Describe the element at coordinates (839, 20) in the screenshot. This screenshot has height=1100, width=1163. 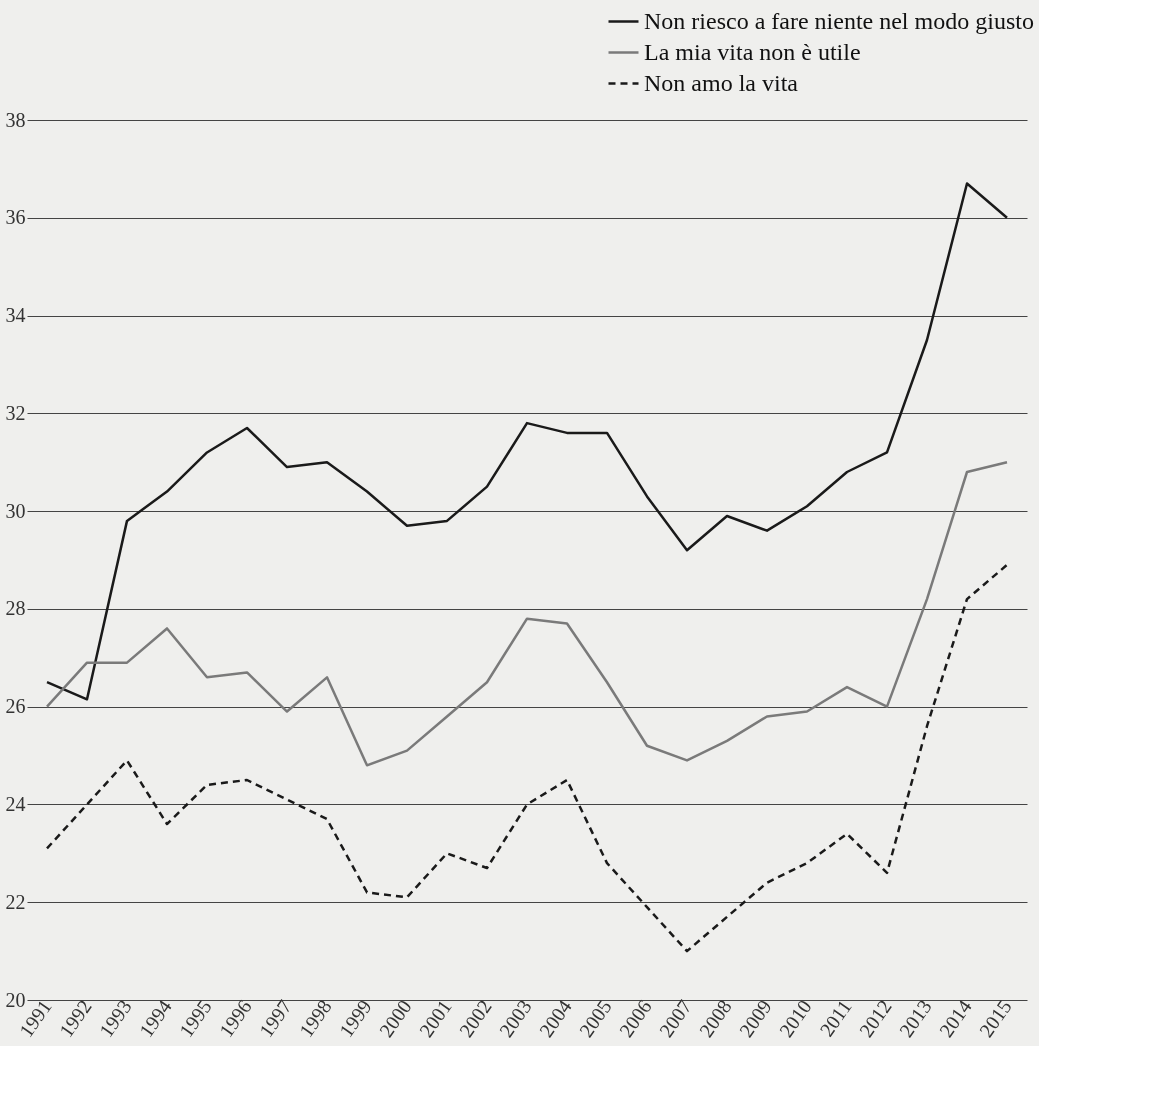
I see `legend-label: Non riesco a fare niente nel modo giusto` at that location.